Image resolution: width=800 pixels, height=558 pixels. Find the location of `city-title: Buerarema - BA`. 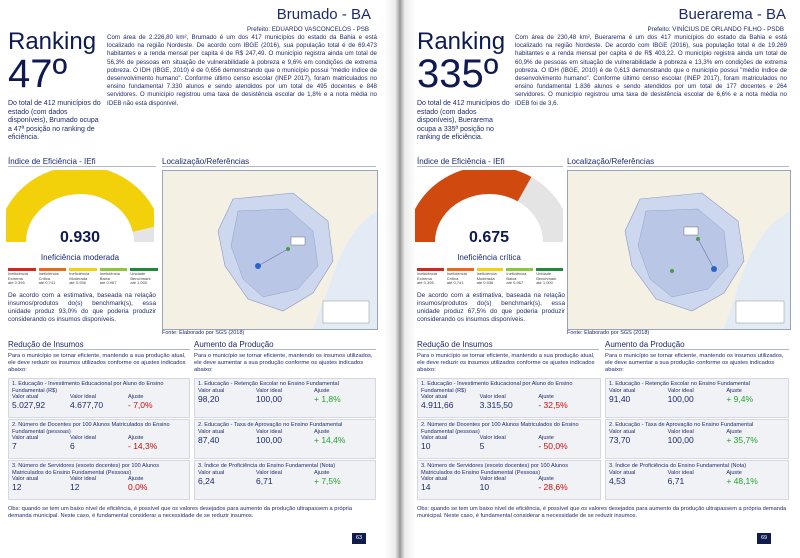

city-title: Buerarema - BA is located at coordinates (732, 14).